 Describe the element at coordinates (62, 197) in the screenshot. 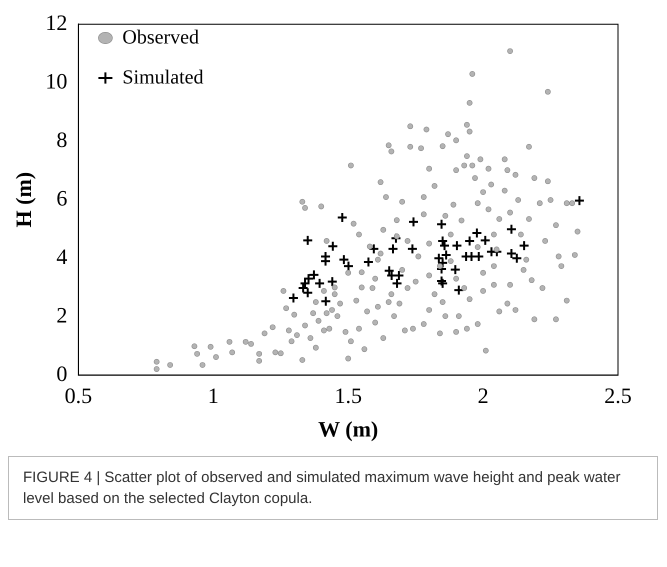

I see `y-tick-label: 6` at that location.